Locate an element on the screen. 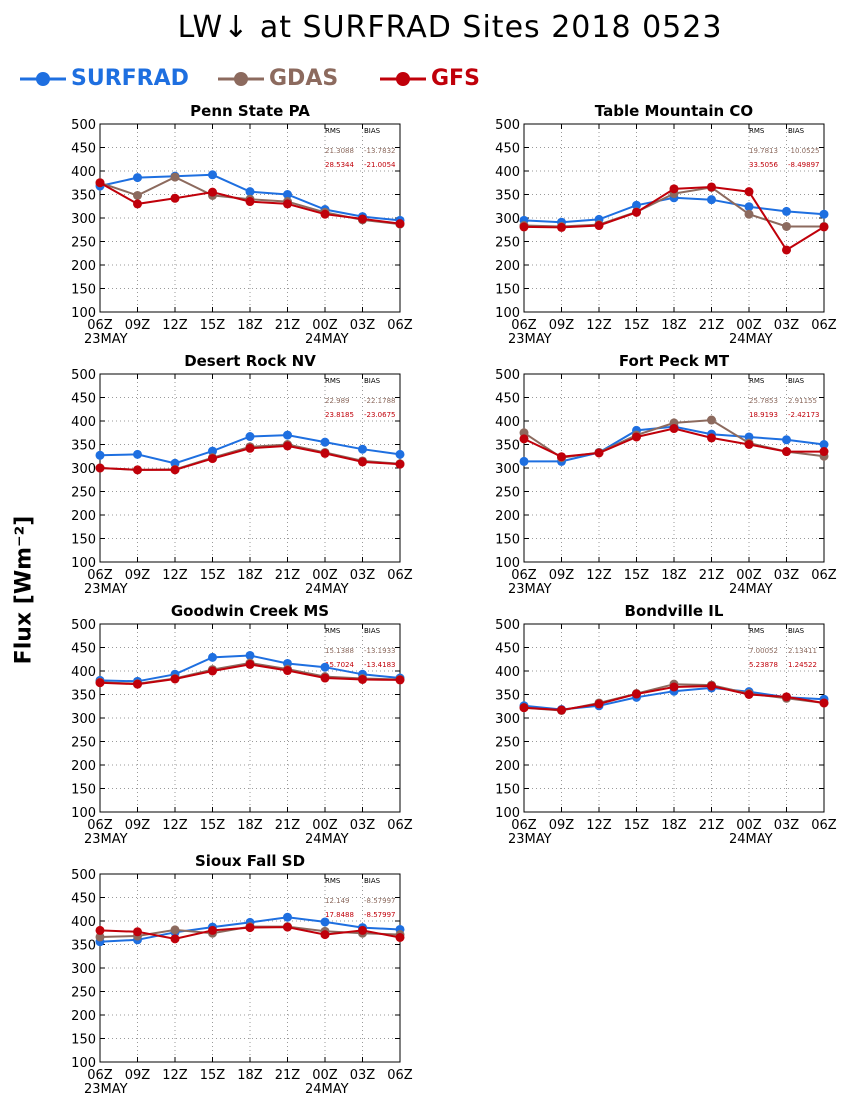 The image size is (850, 1104). stats-gfs-rms: 15.7024 is located at coordinates (339, 665).